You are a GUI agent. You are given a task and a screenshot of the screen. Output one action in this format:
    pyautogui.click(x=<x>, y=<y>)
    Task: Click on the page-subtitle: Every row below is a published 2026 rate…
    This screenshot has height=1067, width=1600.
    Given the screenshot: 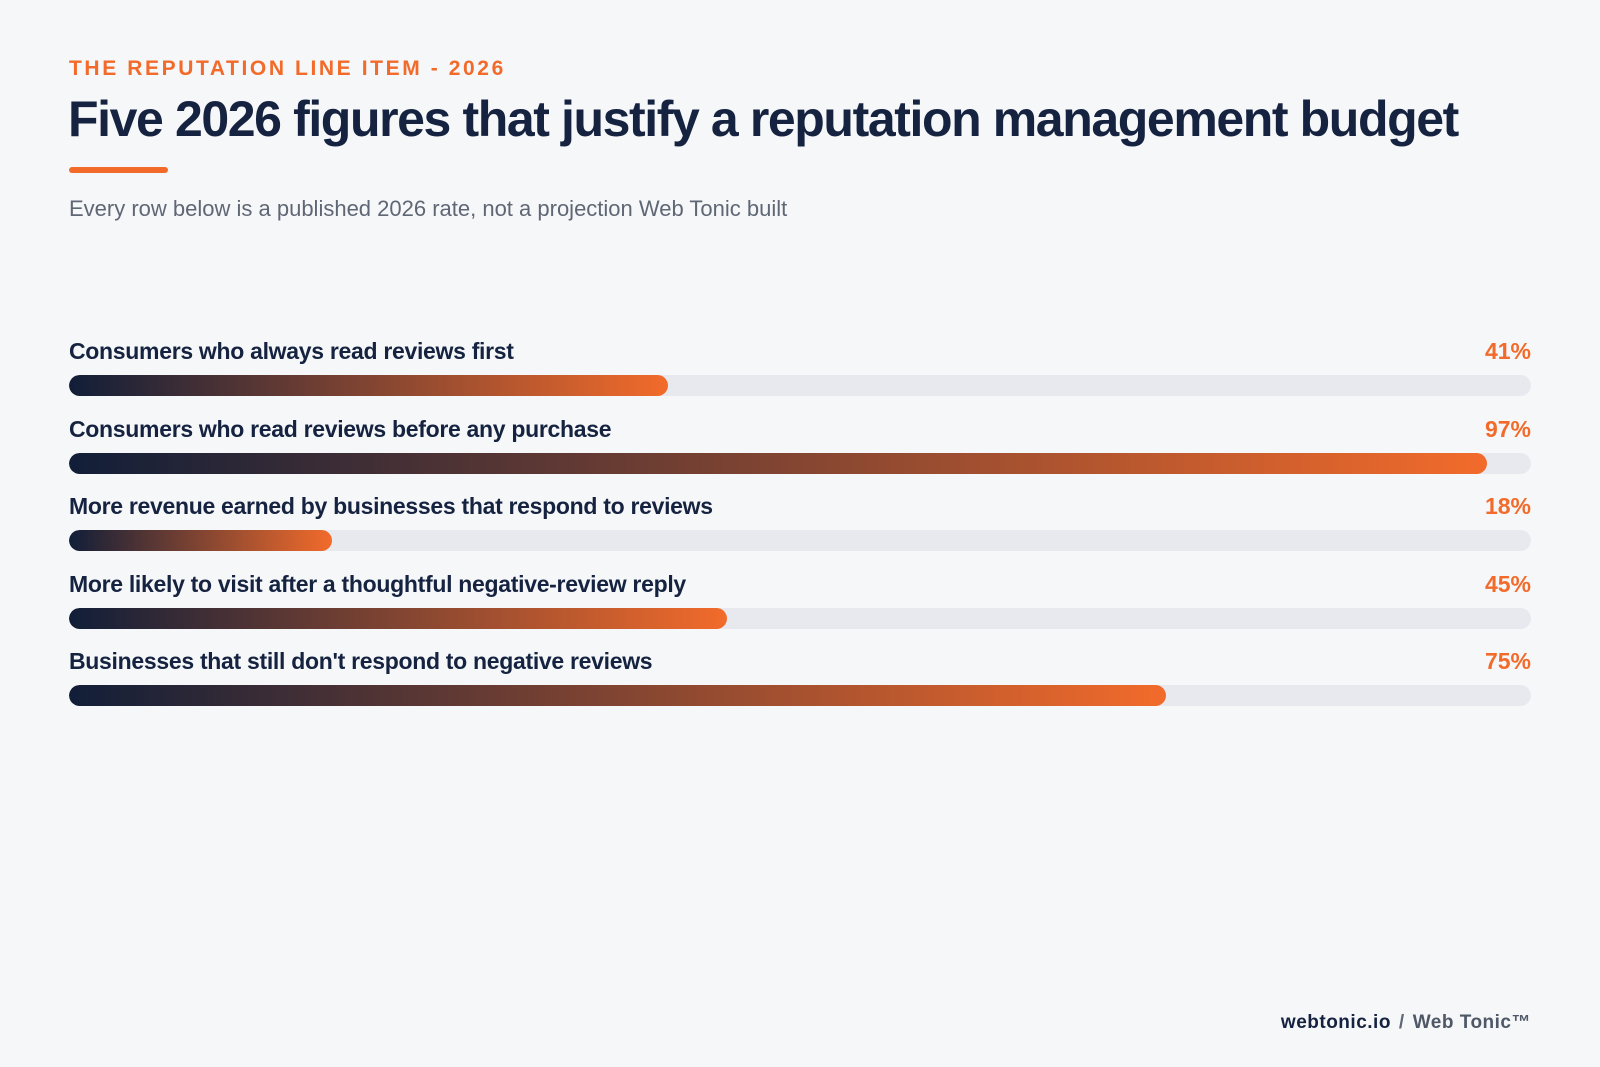 What is the action you would take?
    pyautogui.click(x=428, y=208)
    